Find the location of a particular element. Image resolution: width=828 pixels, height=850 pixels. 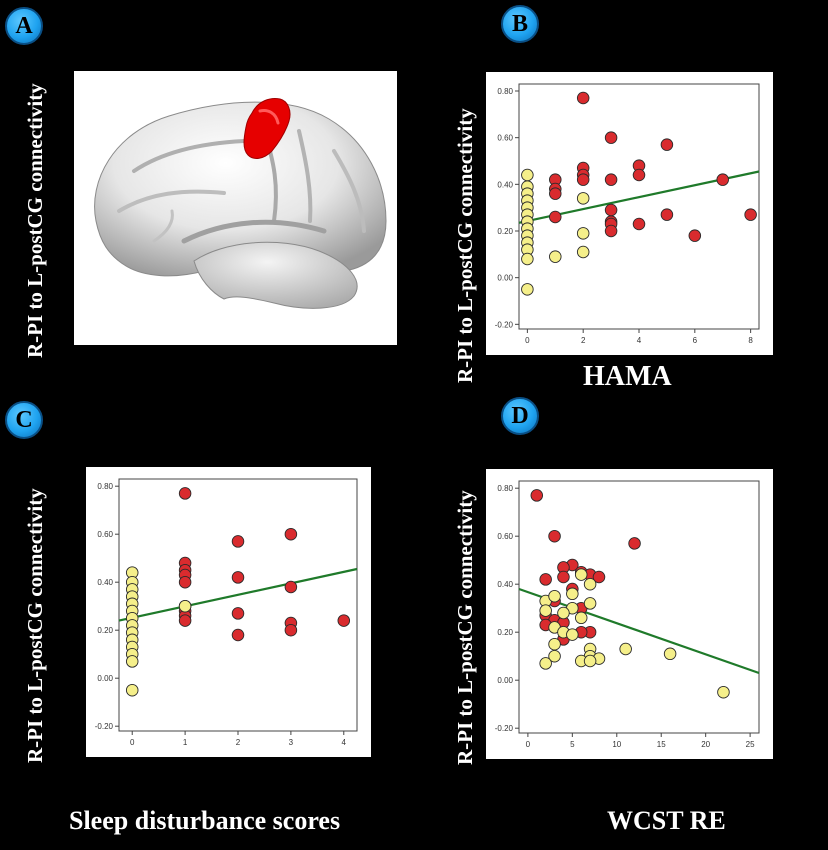

brain-surface-image is located at coordinates (235, 208).